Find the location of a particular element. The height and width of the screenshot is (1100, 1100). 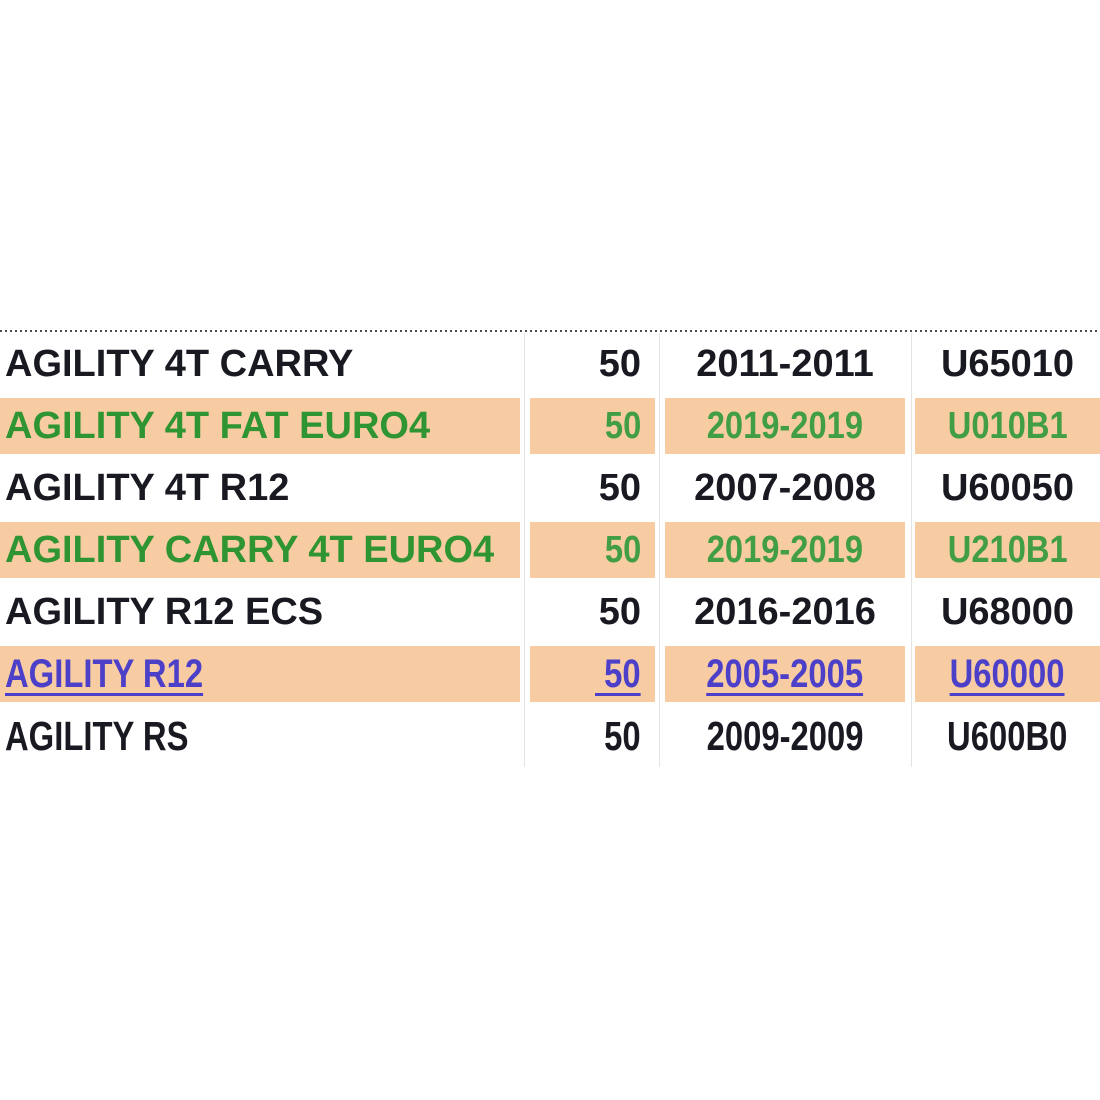

code-cell: U60050 is located at coordinates (1007, 488).